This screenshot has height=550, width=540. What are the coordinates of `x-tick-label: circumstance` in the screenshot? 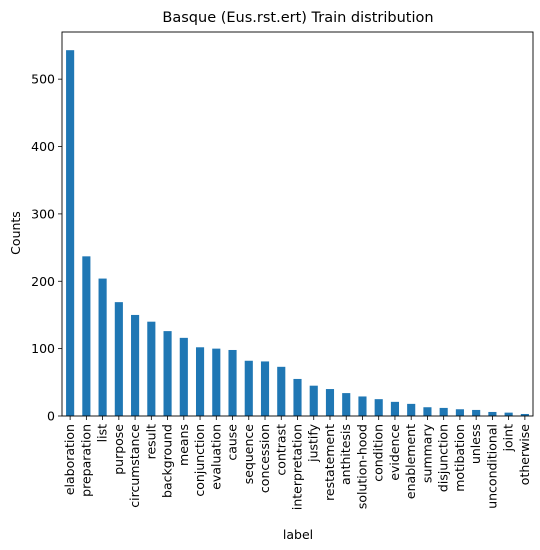 It's located at (134, 466).